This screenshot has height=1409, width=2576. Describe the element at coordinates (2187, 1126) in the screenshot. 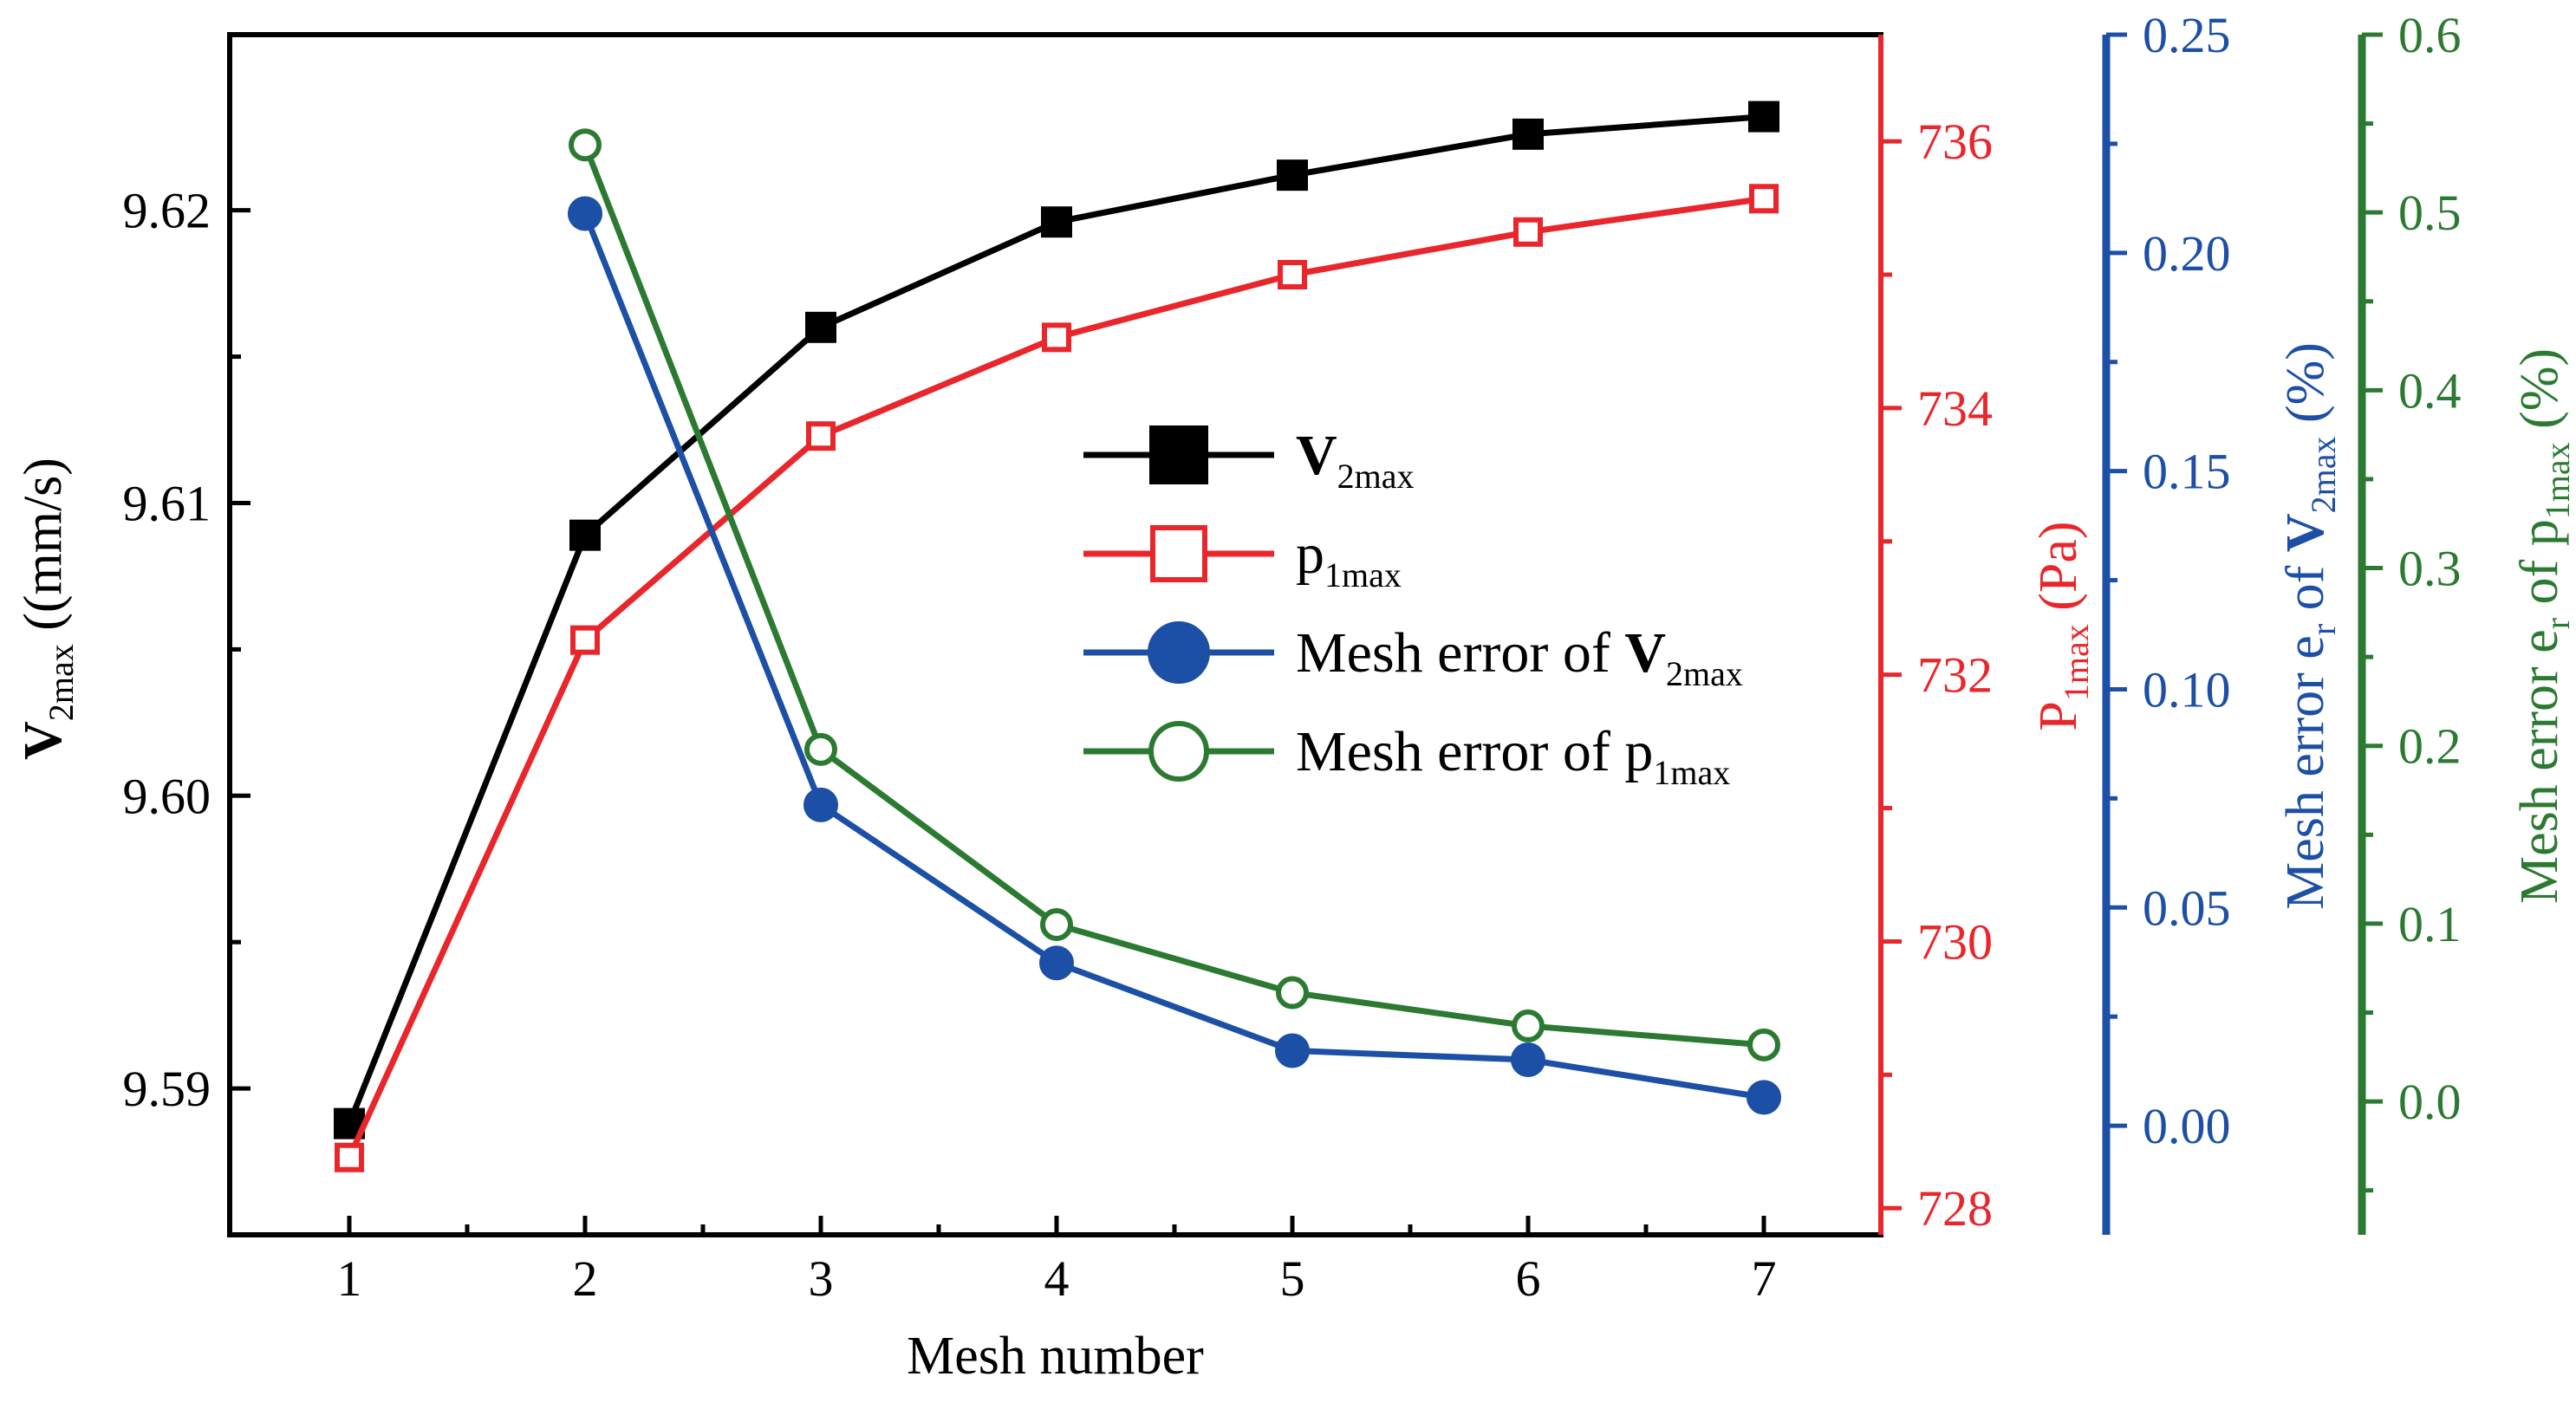

I see `y3-tick-label: 0.00` at that location.